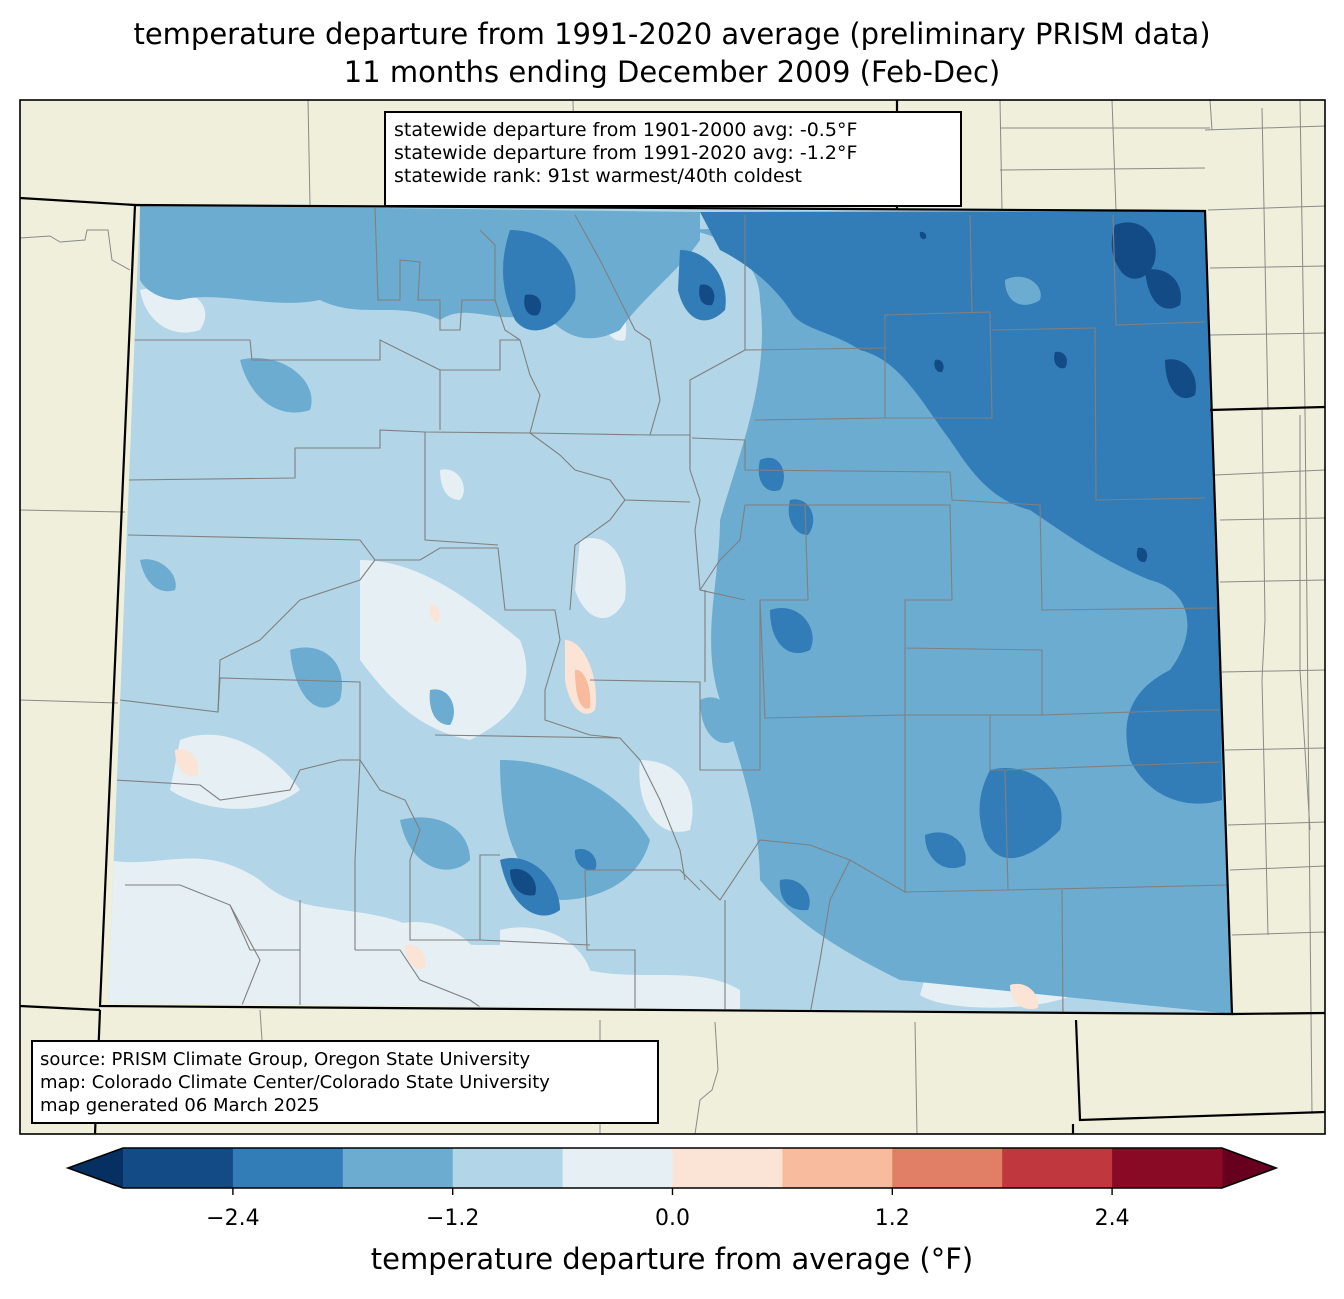  What do you see at coordinates (672, 1218) in the screenshot?
I see `colorbar-tick-label: 0.0` at bounding box center [672, 1218].